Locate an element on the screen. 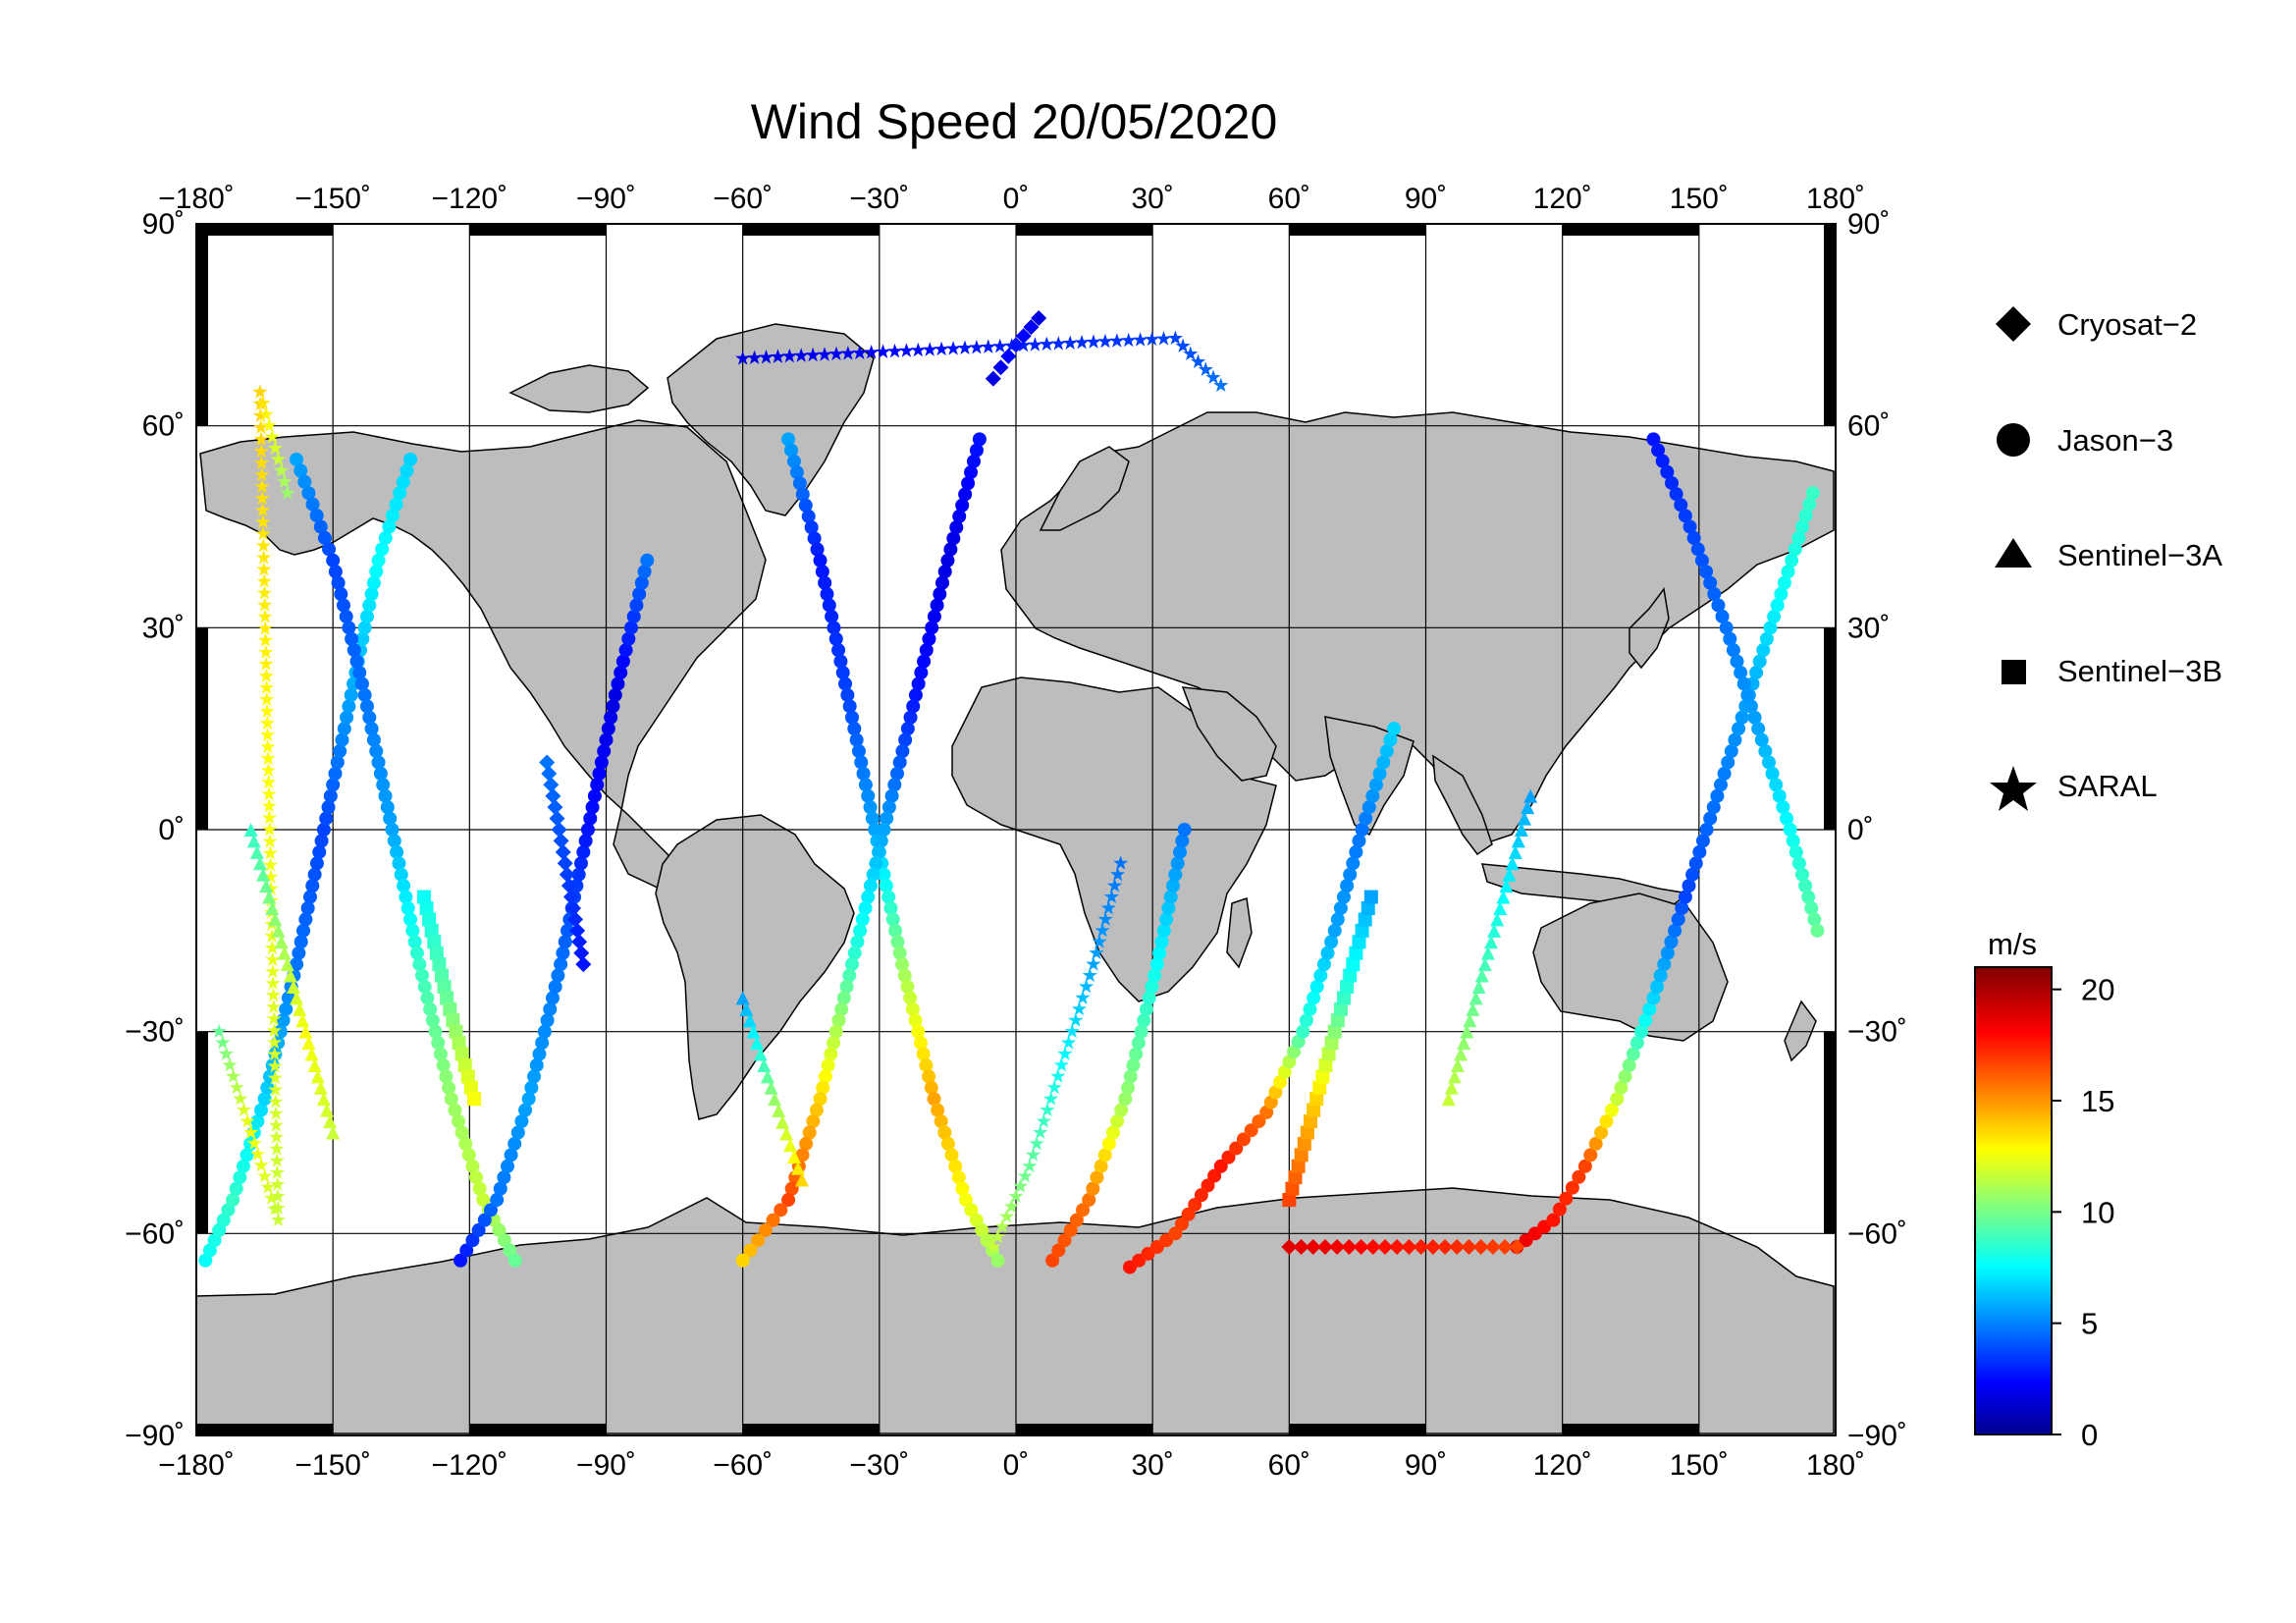 The height and width of the screenshot is (1623, 2296). square-marker-icon is located at coordinates (2014, 672).